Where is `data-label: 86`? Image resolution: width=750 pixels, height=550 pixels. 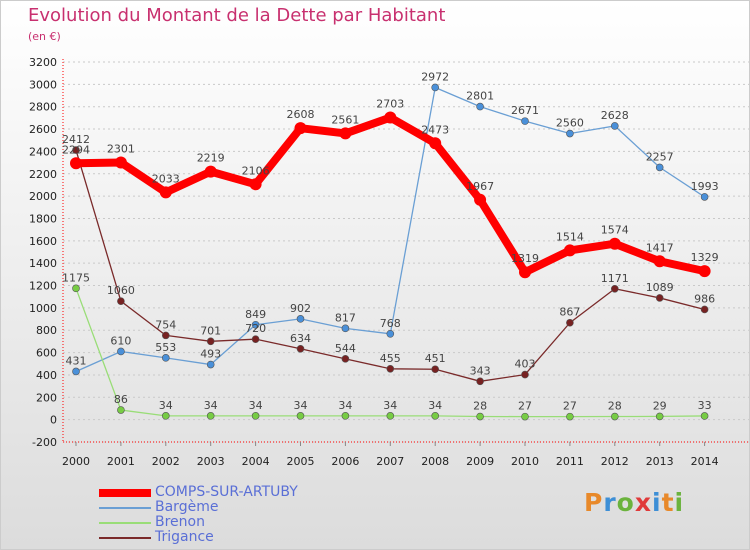
data-label: 86 is located at coordinates (121, 399).